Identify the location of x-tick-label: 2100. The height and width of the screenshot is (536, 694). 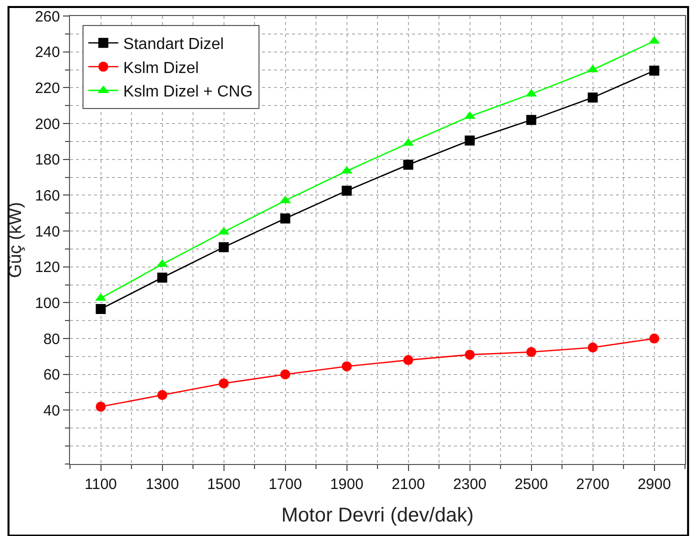
(408, 484).